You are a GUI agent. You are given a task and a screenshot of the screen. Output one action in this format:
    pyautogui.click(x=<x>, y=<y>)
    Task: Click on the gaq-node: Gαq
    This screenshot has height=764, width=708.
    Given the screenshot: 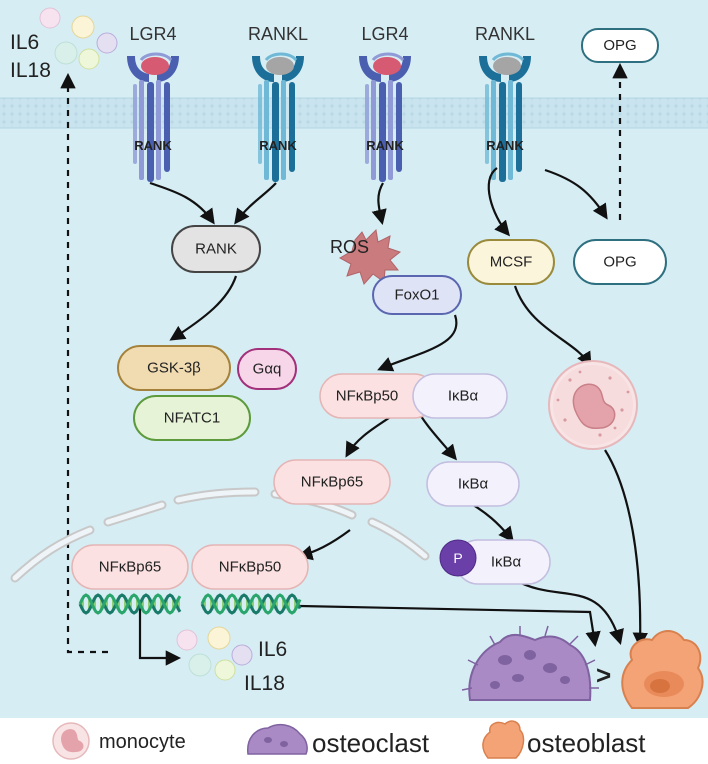 What is the action you would take?
    pyautogui.click(x=267, y=369)
    